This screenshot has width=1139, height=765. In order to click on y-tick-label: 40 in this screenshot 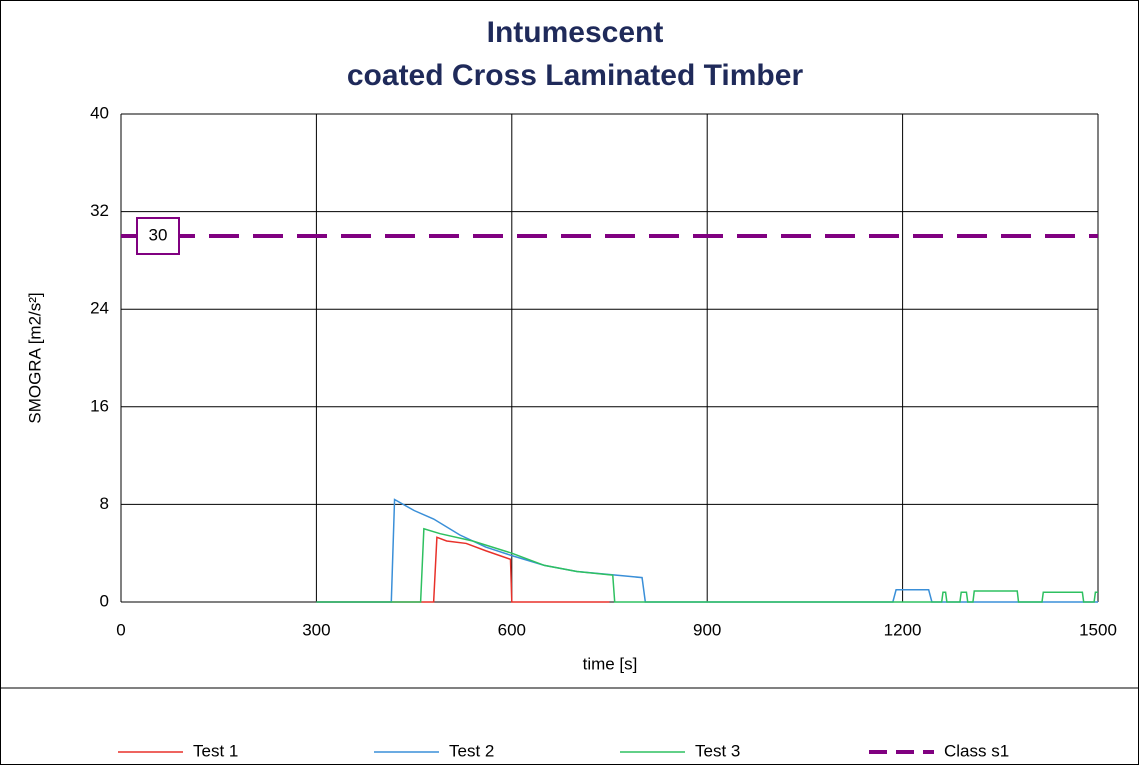, I will do `click(99, 112)`.